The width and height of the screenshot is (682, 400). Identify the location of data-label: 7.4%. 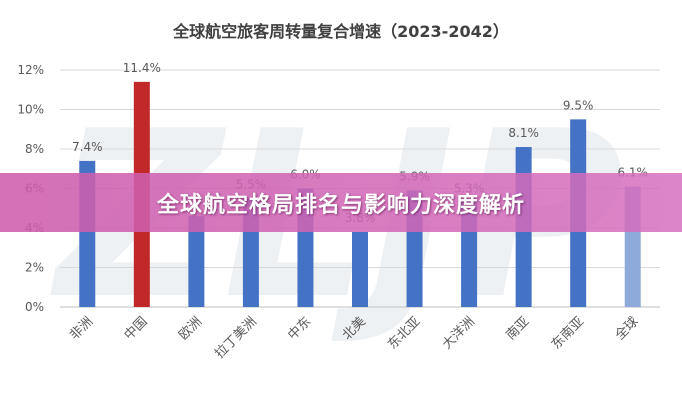
(87, 147).